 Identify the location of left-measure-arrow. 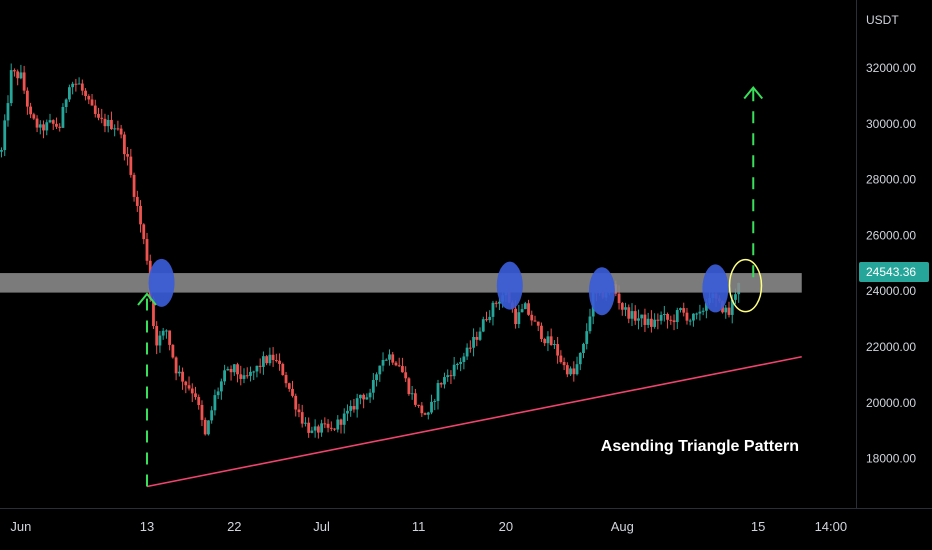
(147, 389).